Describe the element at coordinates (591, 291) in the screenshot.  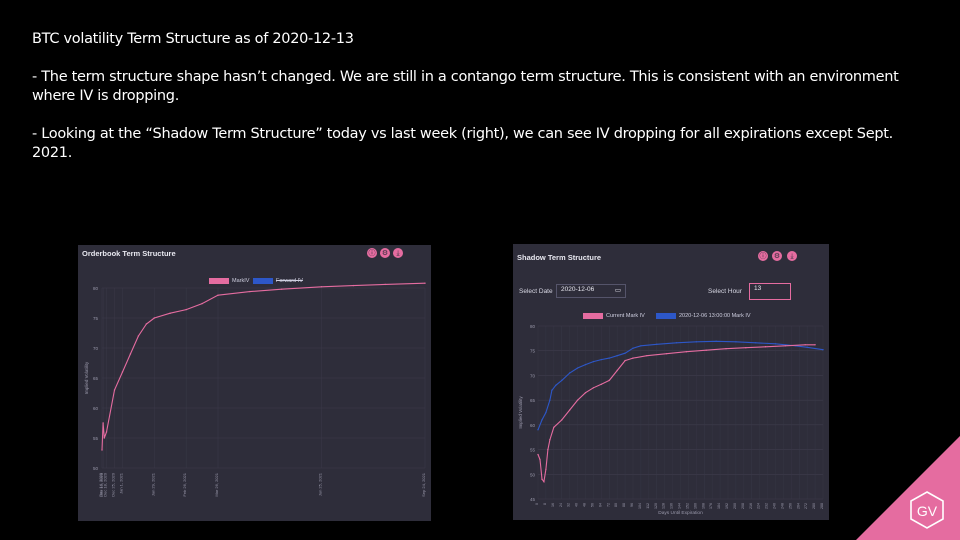
I see `select-date-input: 2020-12-06 ▭` at that location.